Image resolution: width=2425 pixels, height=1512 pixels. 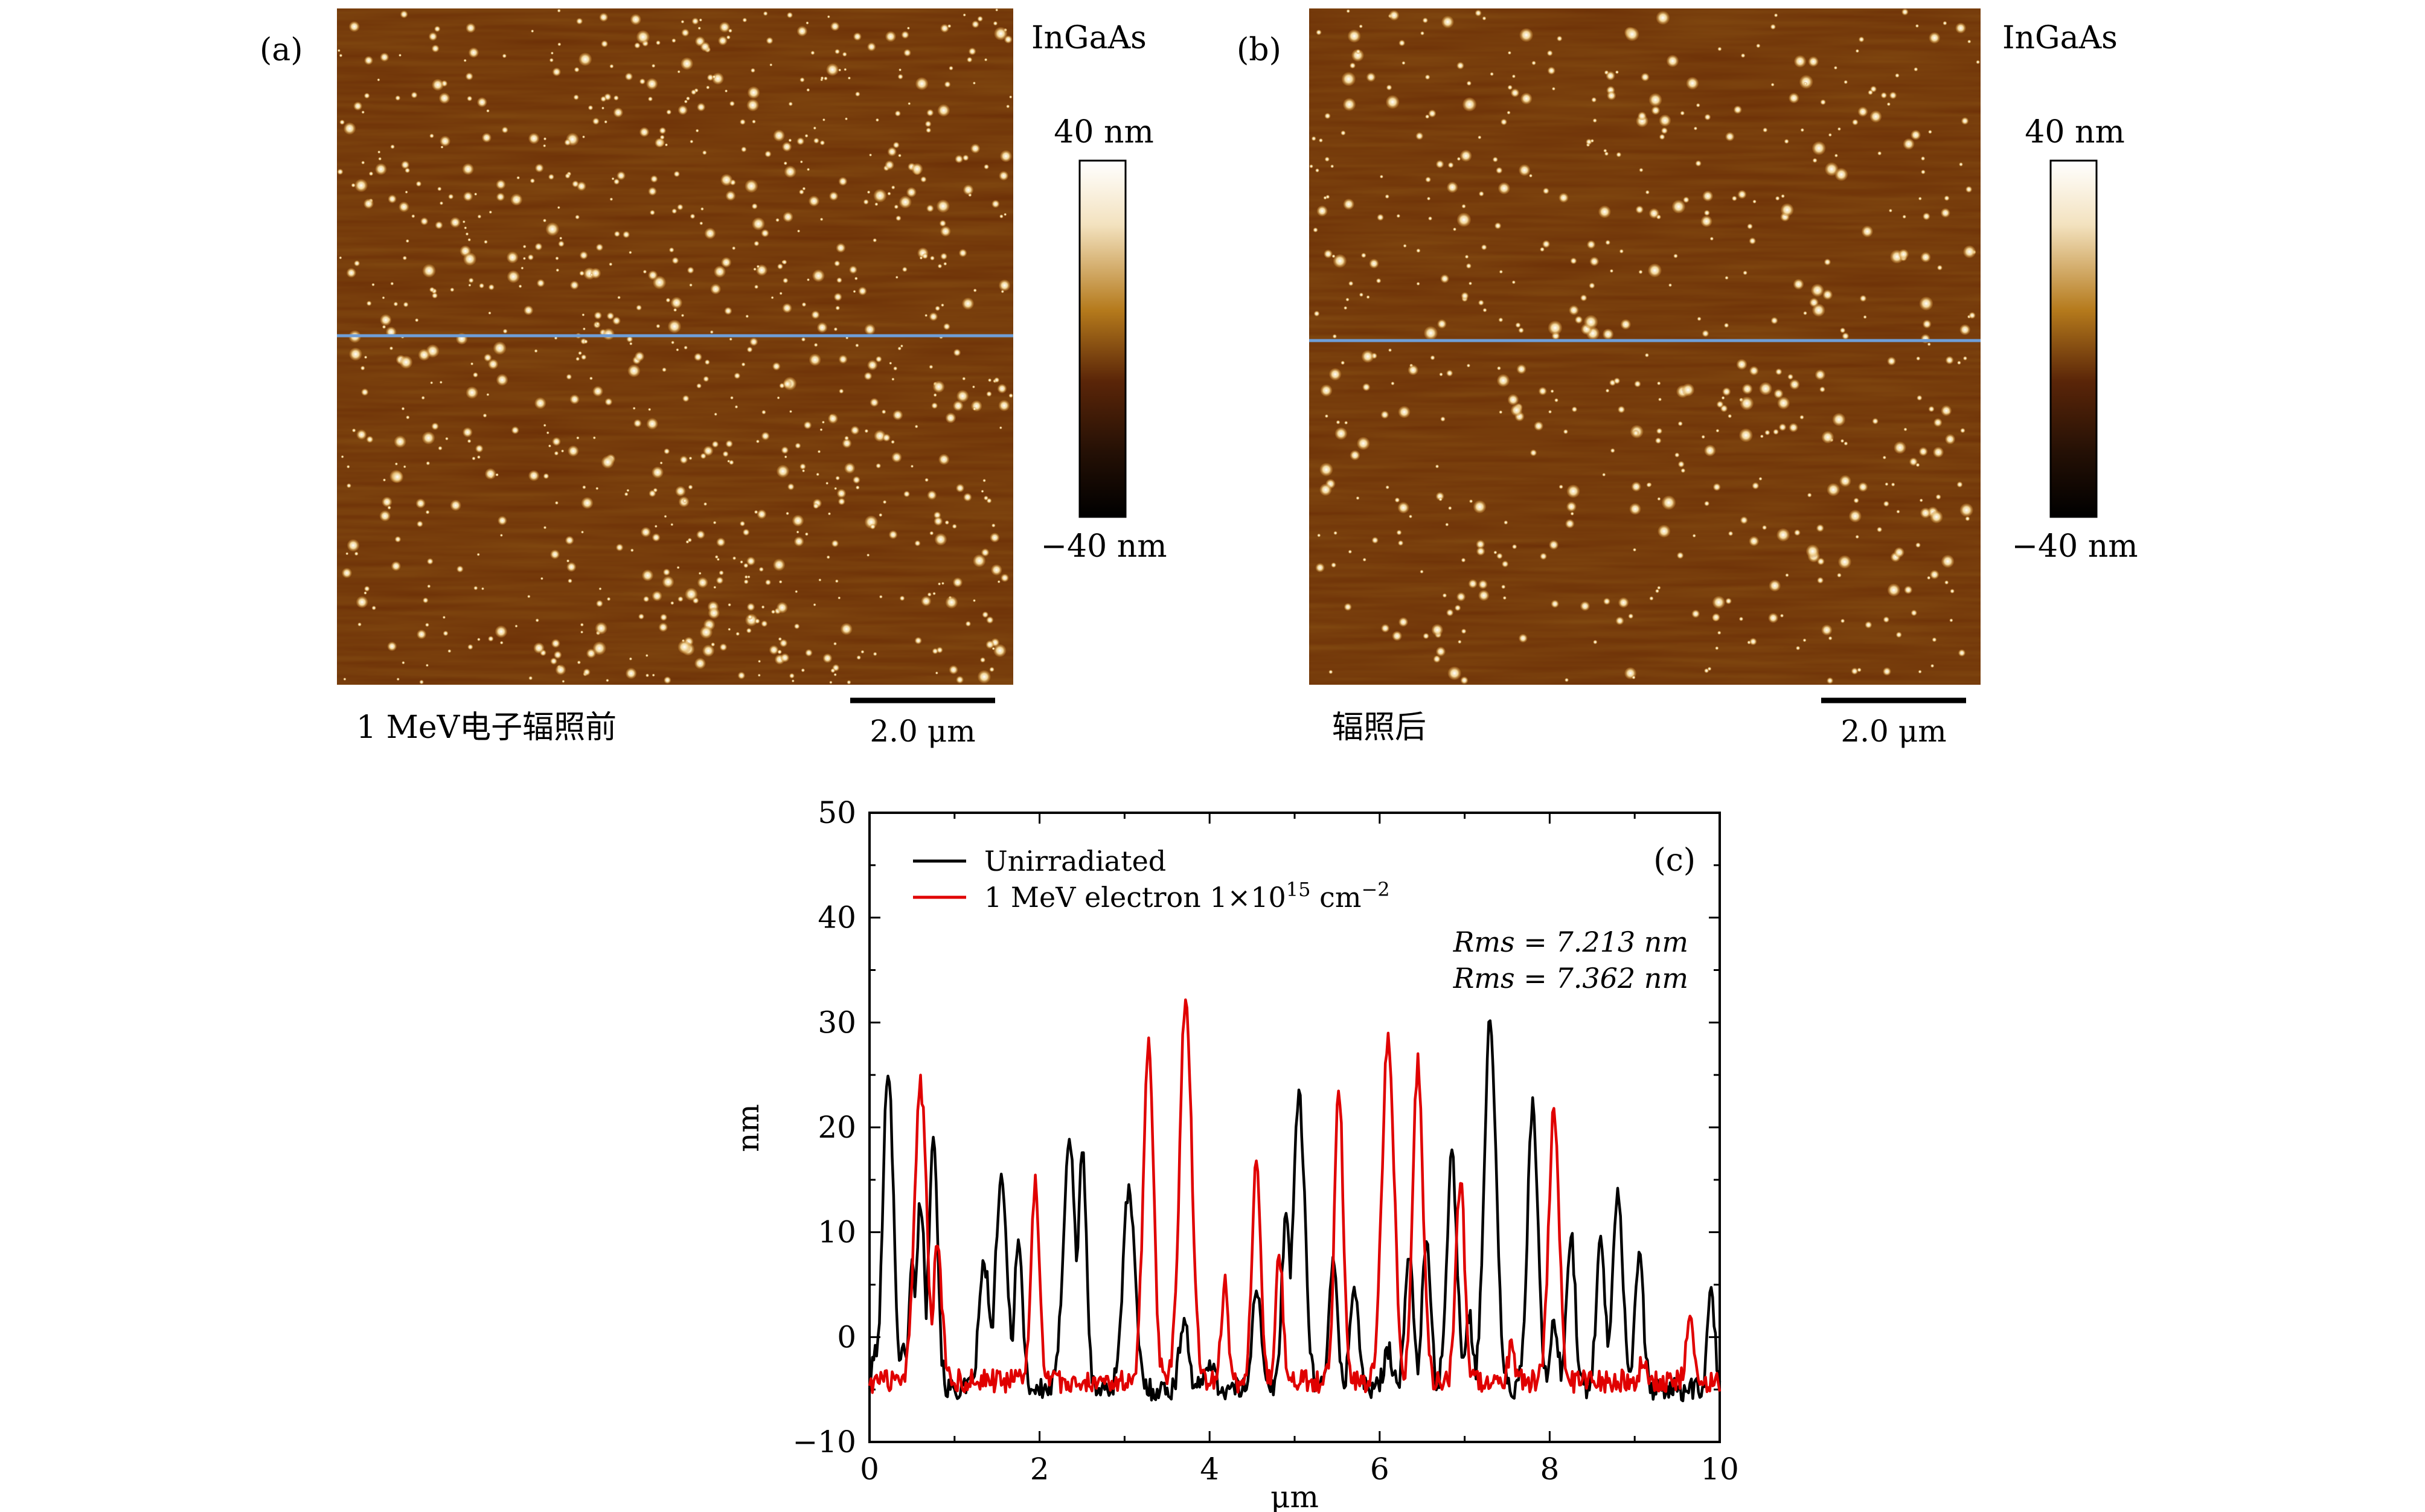 I want to click on material-label-b: InGaAs, so click(x=2060, y=38).